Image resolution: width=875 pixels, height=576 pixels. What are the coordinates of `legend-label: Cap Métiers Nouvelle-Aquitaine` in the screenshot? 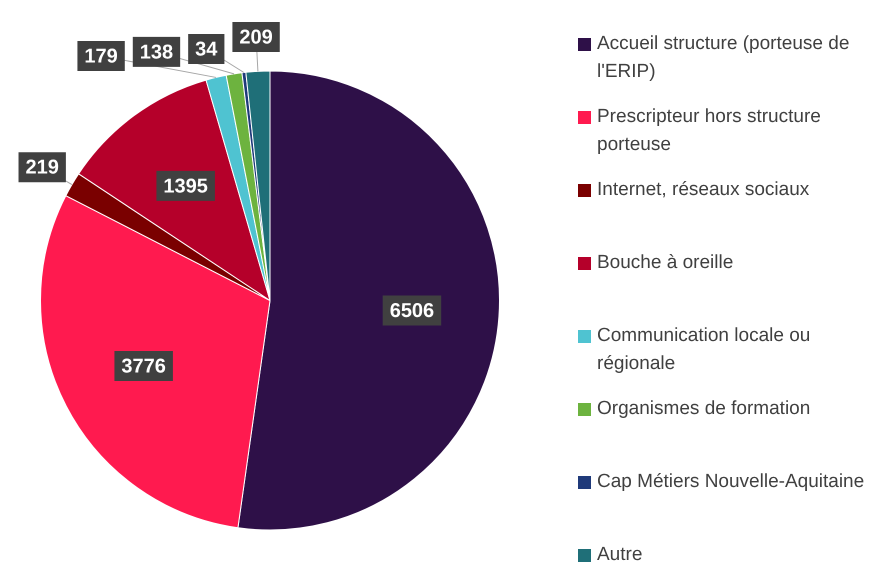 It's located at (730, 482).